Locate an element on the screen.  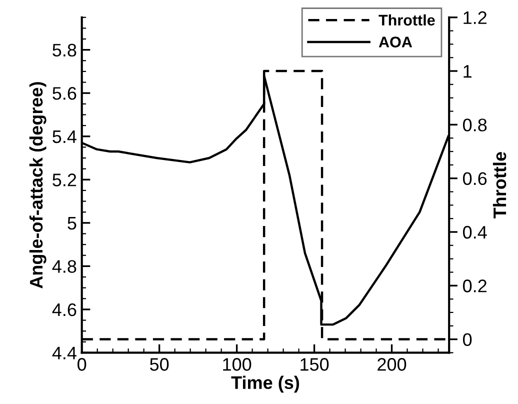
y2-axis-title: Throttle is located at coordinates (499, 185).